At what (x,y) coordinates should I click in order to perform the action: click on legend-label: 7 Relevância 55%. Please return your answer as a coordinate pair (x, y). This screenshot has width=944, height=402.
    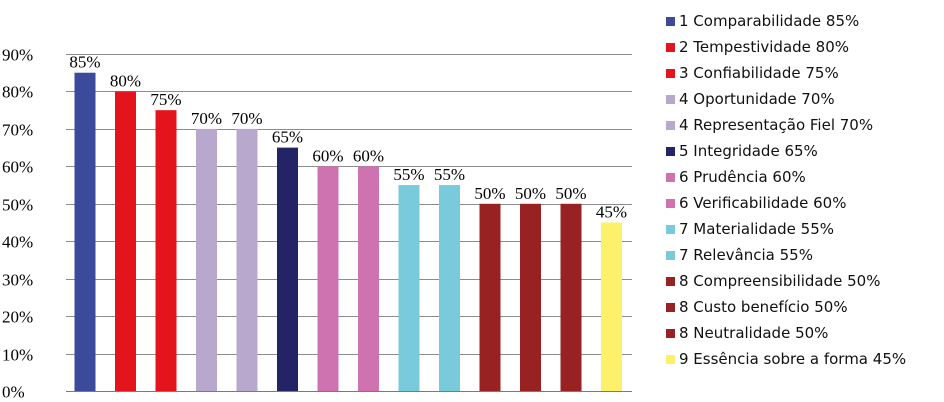
    Looking at the image, I should click on (746, 255).